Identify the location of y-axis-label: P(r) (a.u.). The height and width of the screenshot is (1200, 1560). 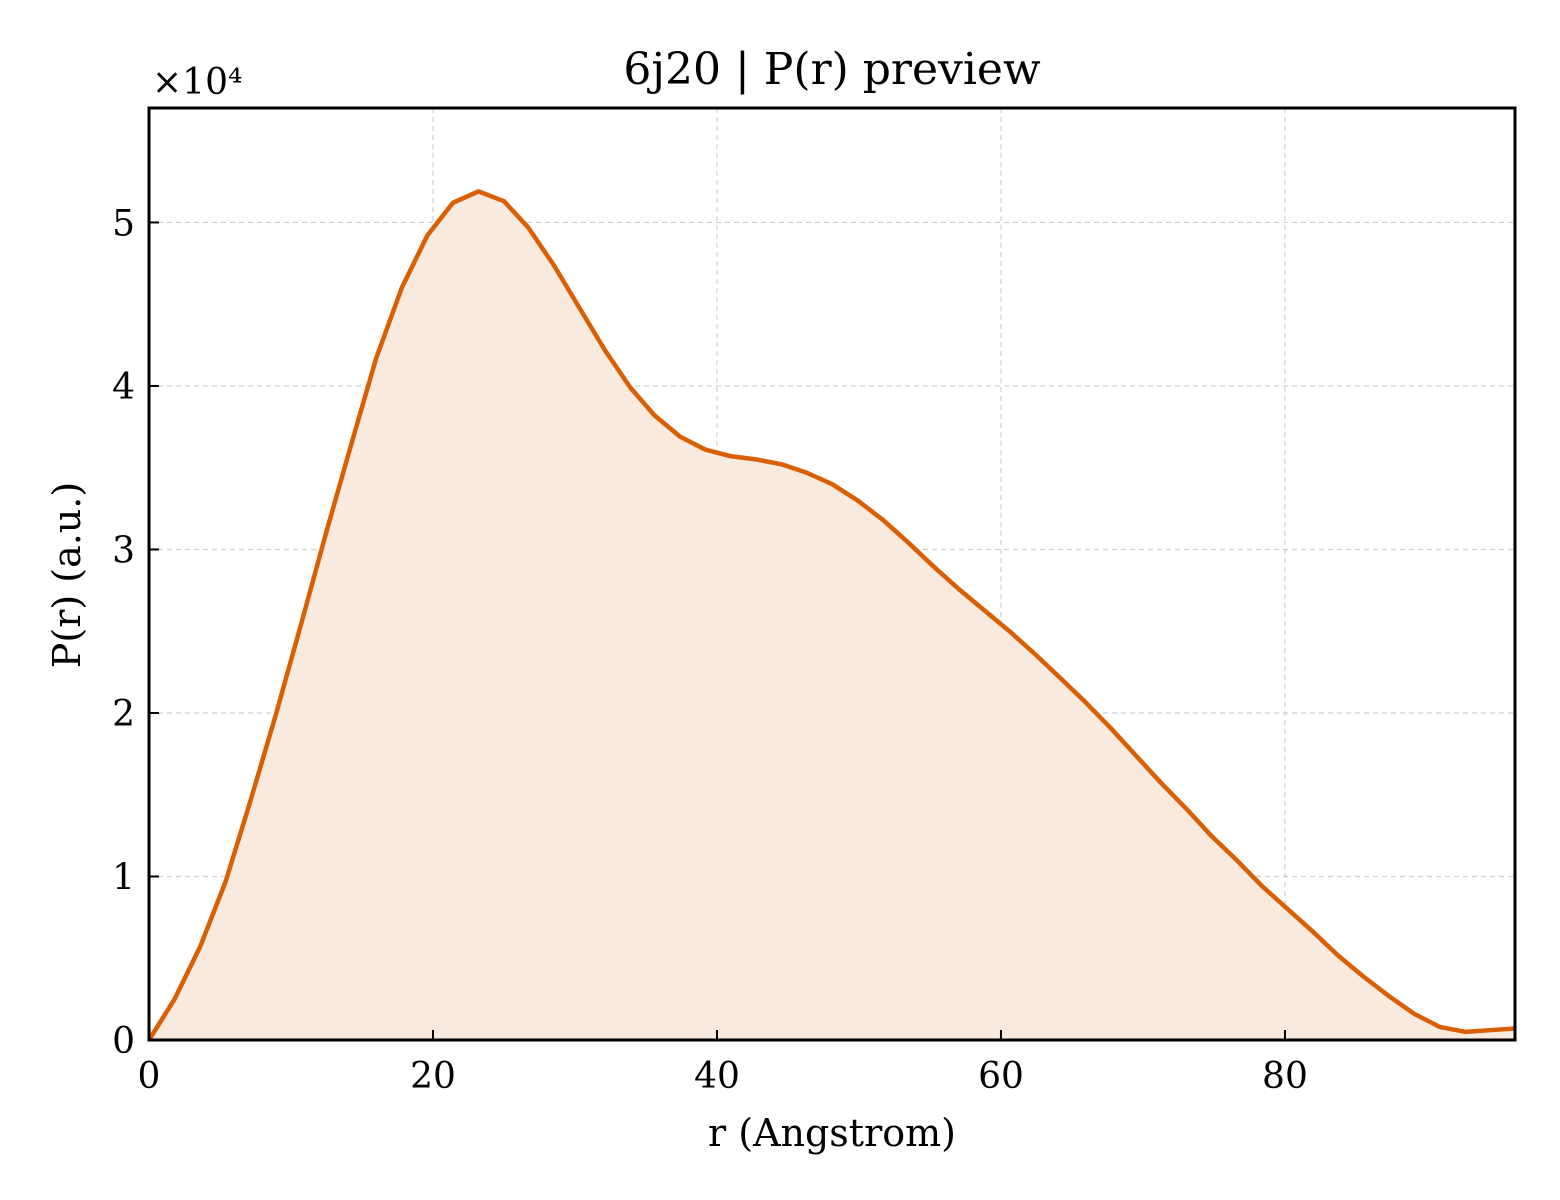
(67, 575).